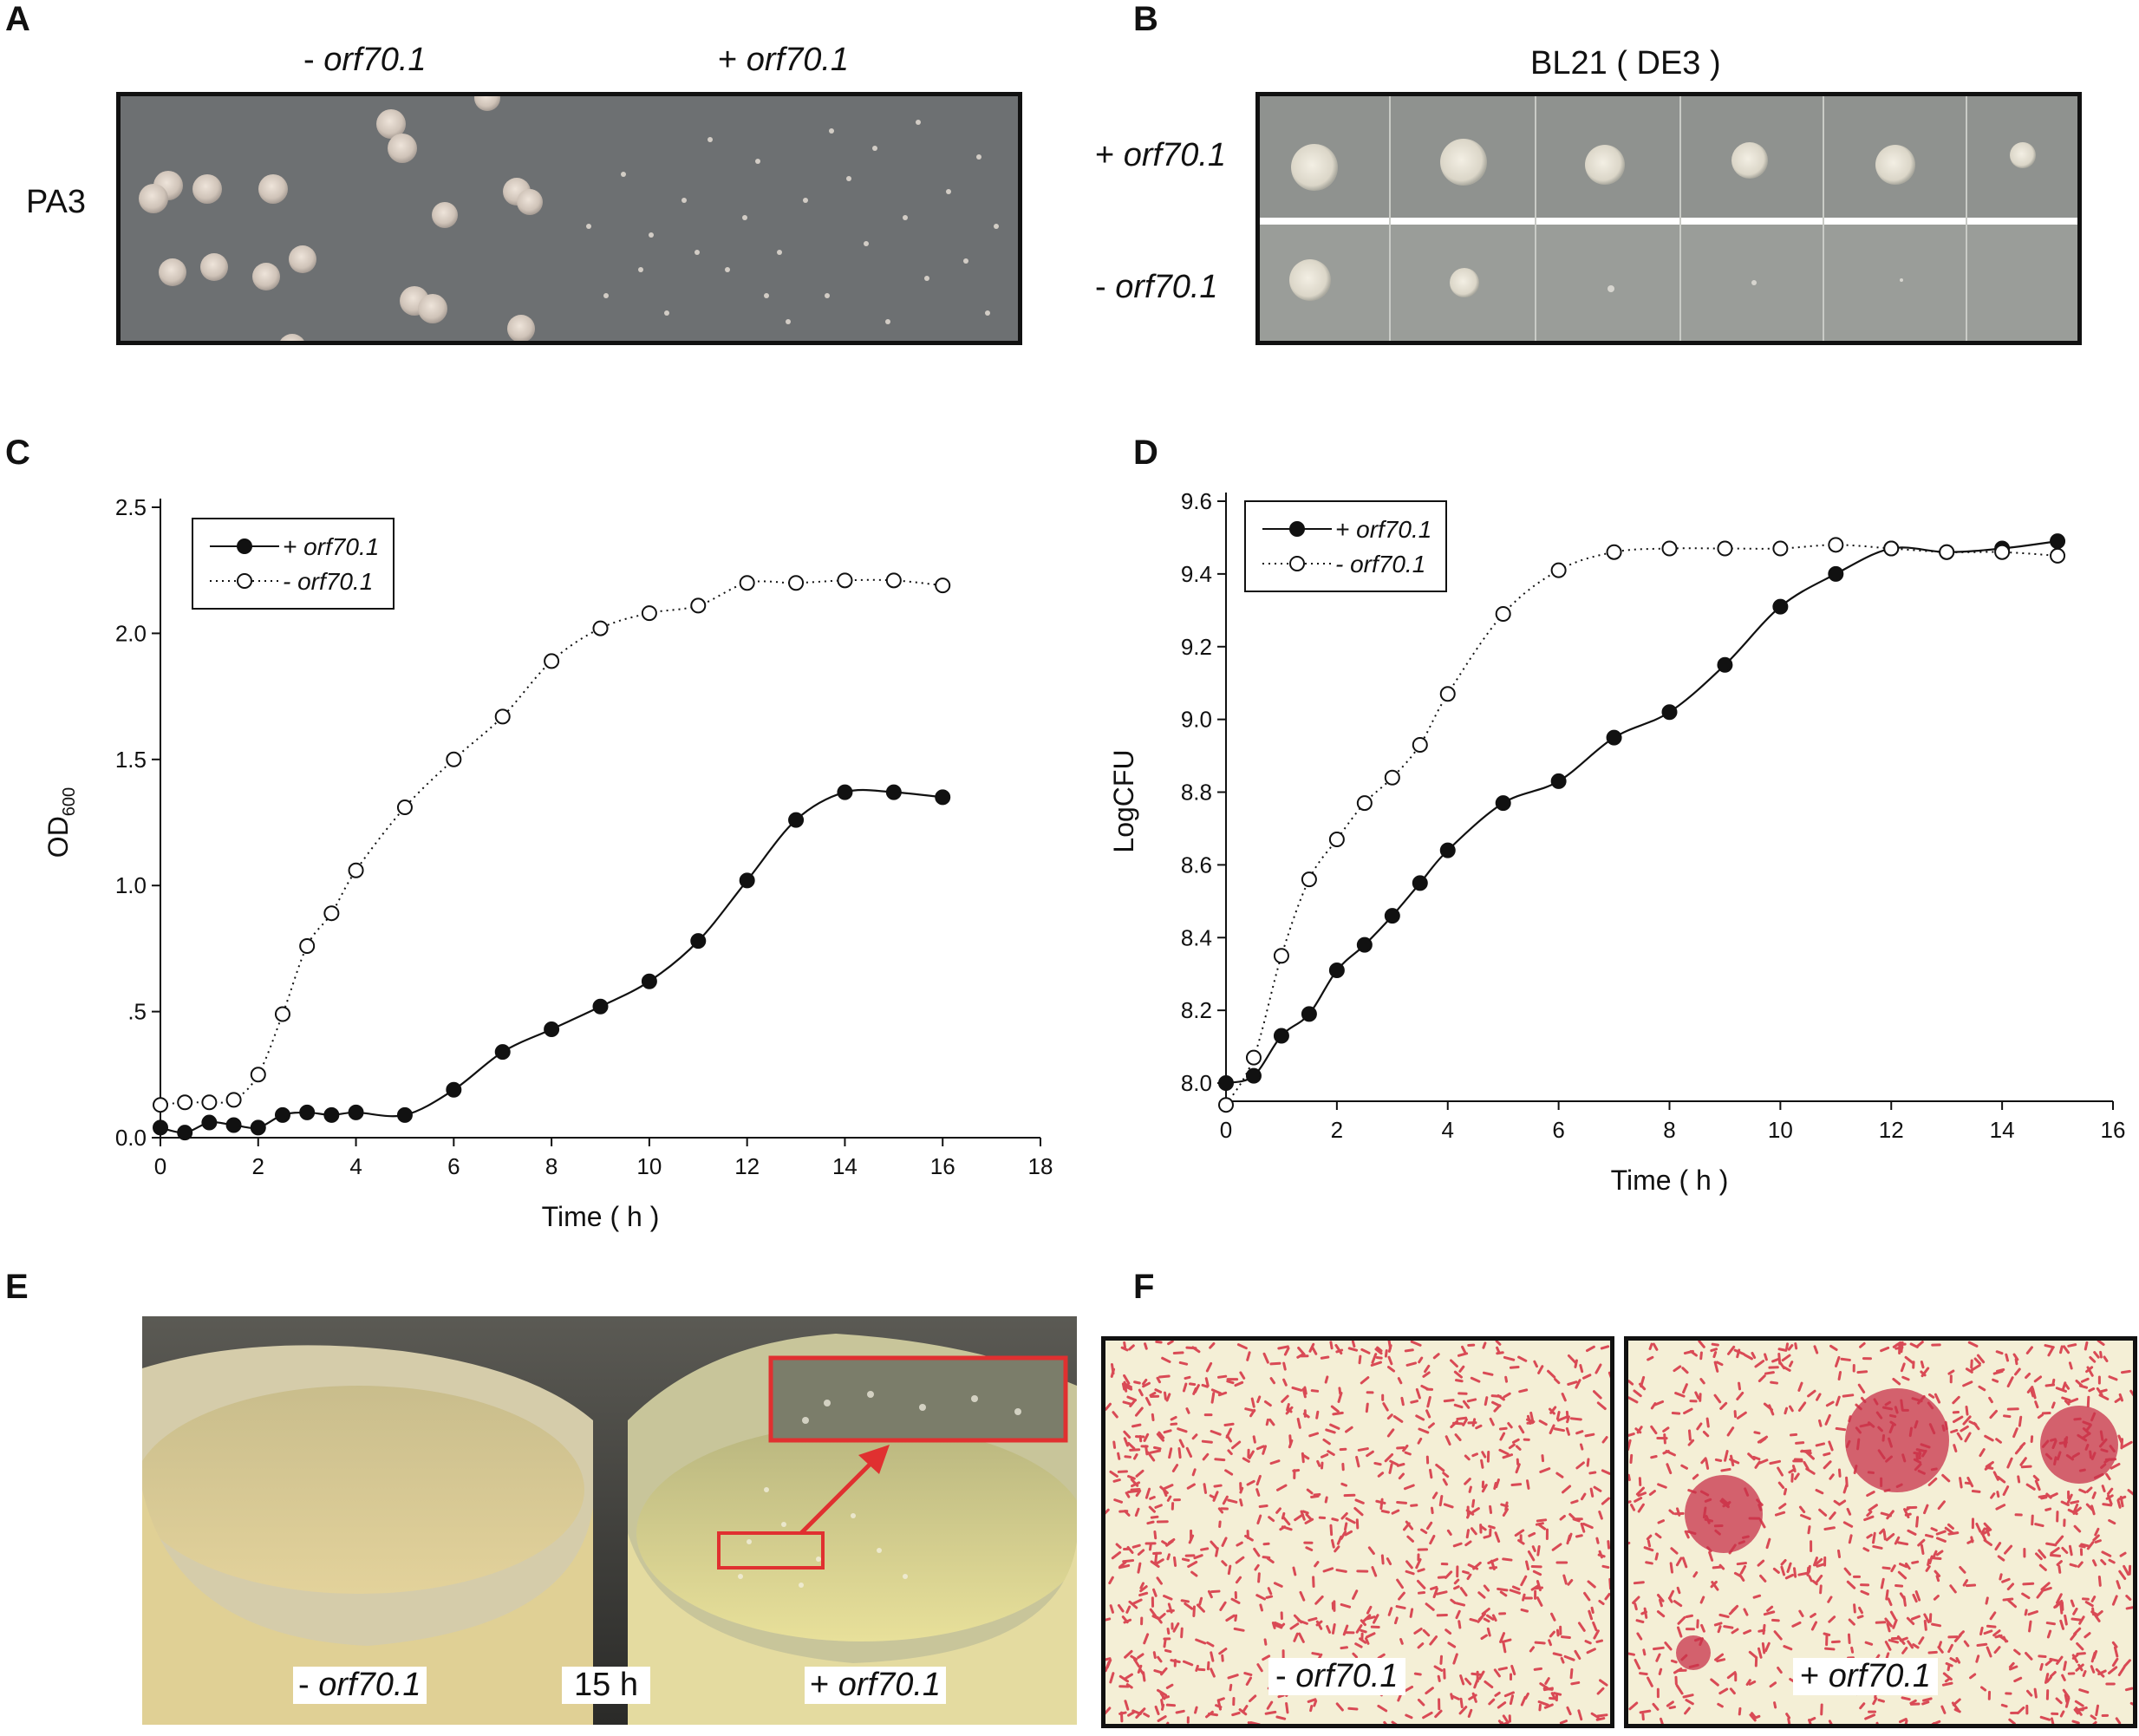 This screenshot has width=2139, height=1736. I want to click on y-axis-label-main: OD, so click(58, 837).